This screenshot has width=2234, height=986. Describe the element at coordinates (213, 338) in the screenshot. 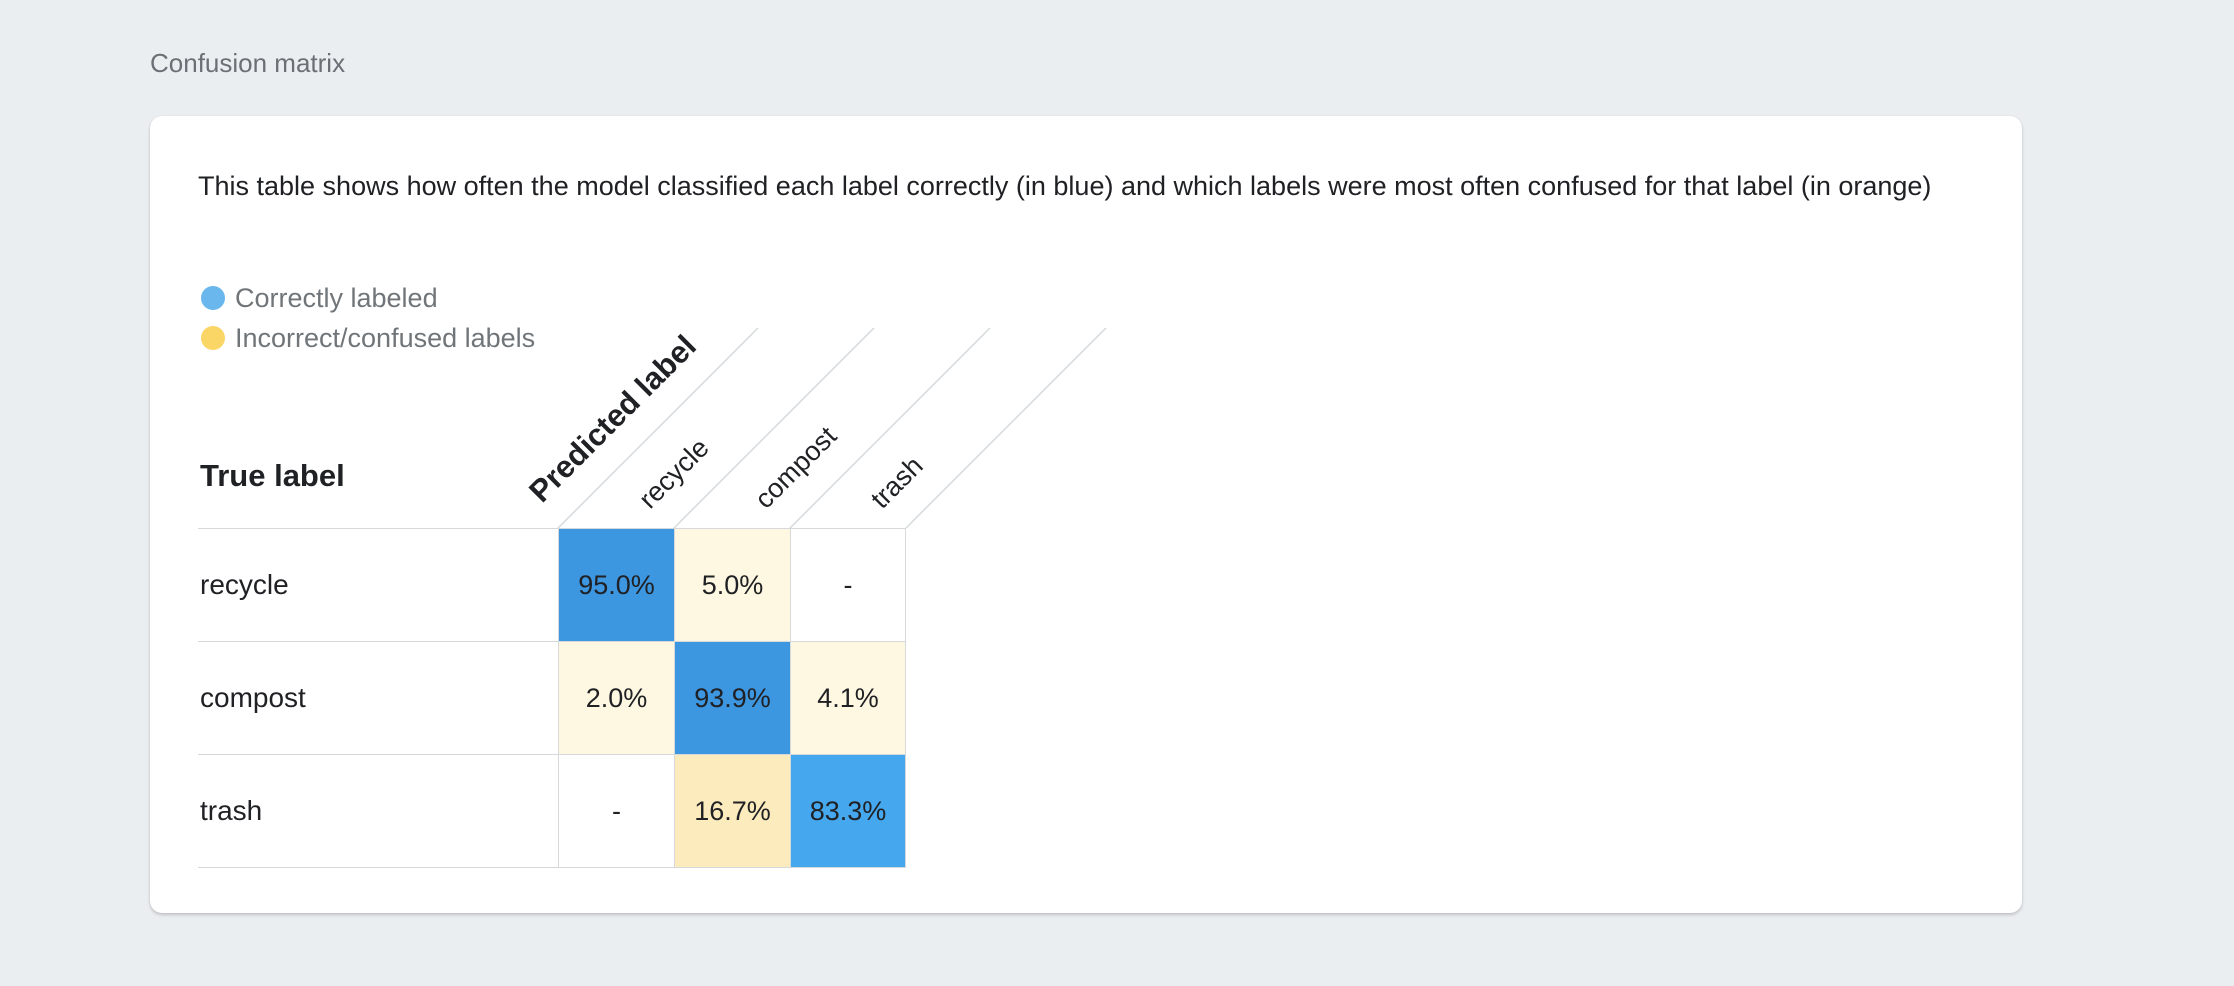

I see `legend-dot-incorrect` at that location.